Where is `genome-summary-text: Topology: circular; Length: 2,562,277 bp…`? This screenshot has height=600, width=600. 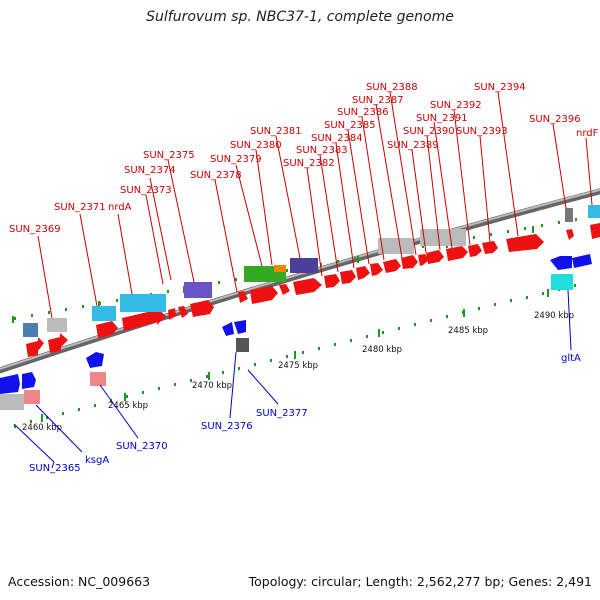 genome-summary-text: Topology: circular; Length: 2,562,277 bp… is located at coordinates (420, 581).